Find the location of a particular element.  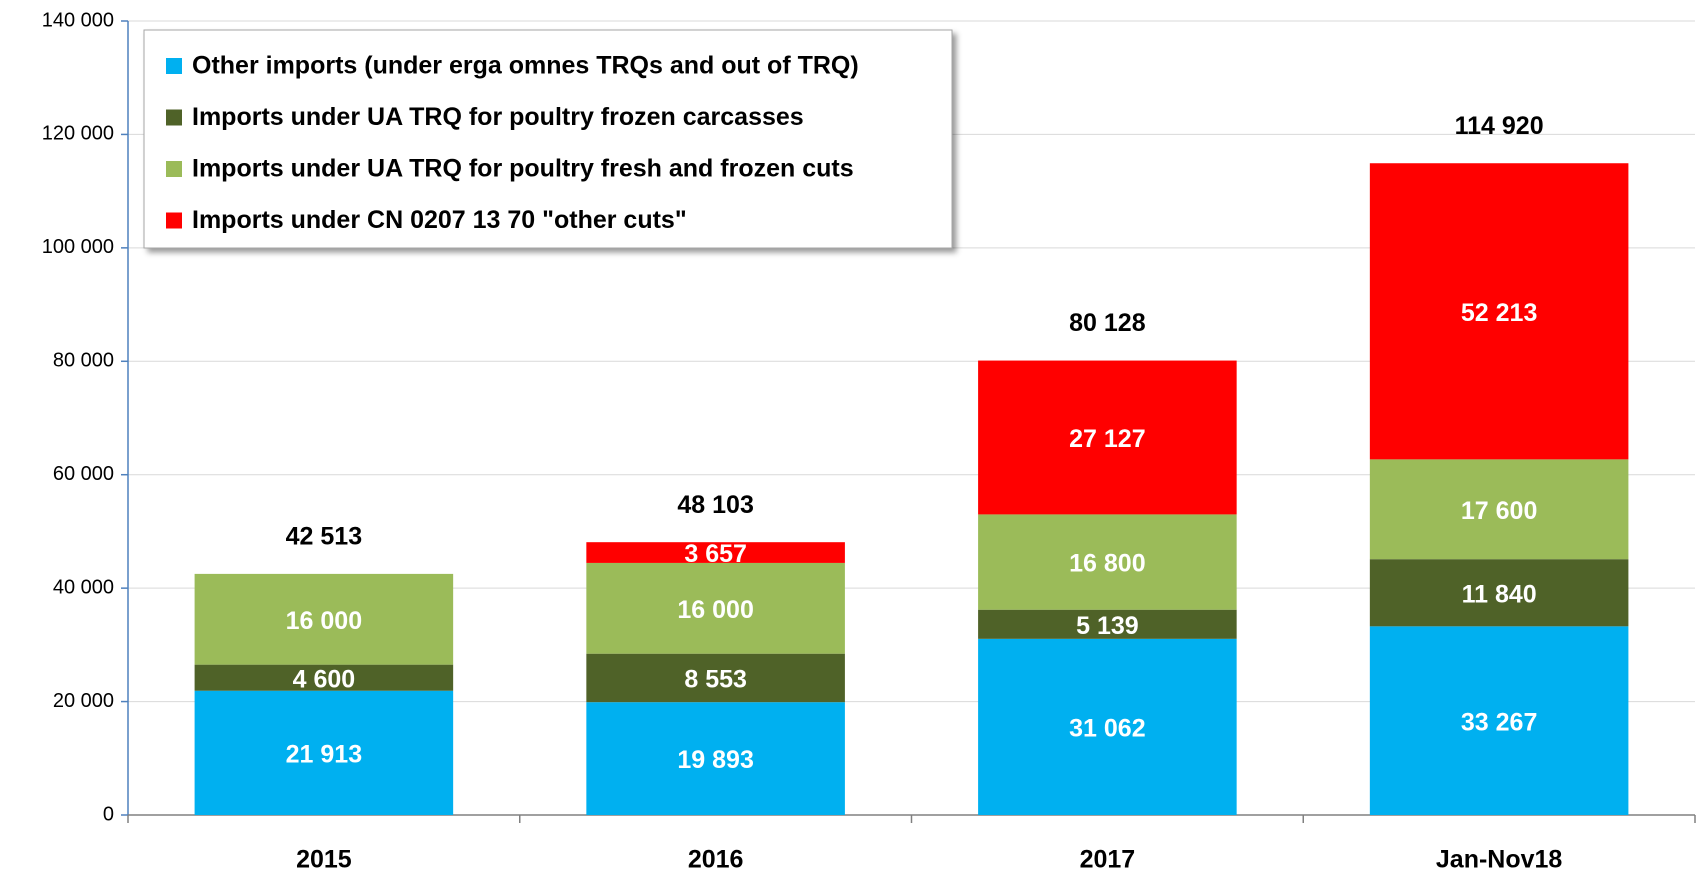

segment-label: 21 913 is located at coordinates (324, 754).